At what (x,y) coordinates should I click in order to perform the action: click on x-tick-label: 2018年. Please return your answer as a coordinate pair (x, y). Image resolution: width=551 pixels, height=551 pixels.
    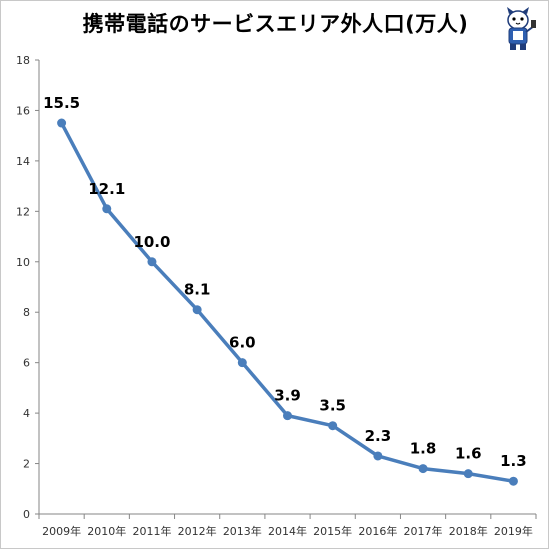
    Looking at the image, I should click on (468, 531).